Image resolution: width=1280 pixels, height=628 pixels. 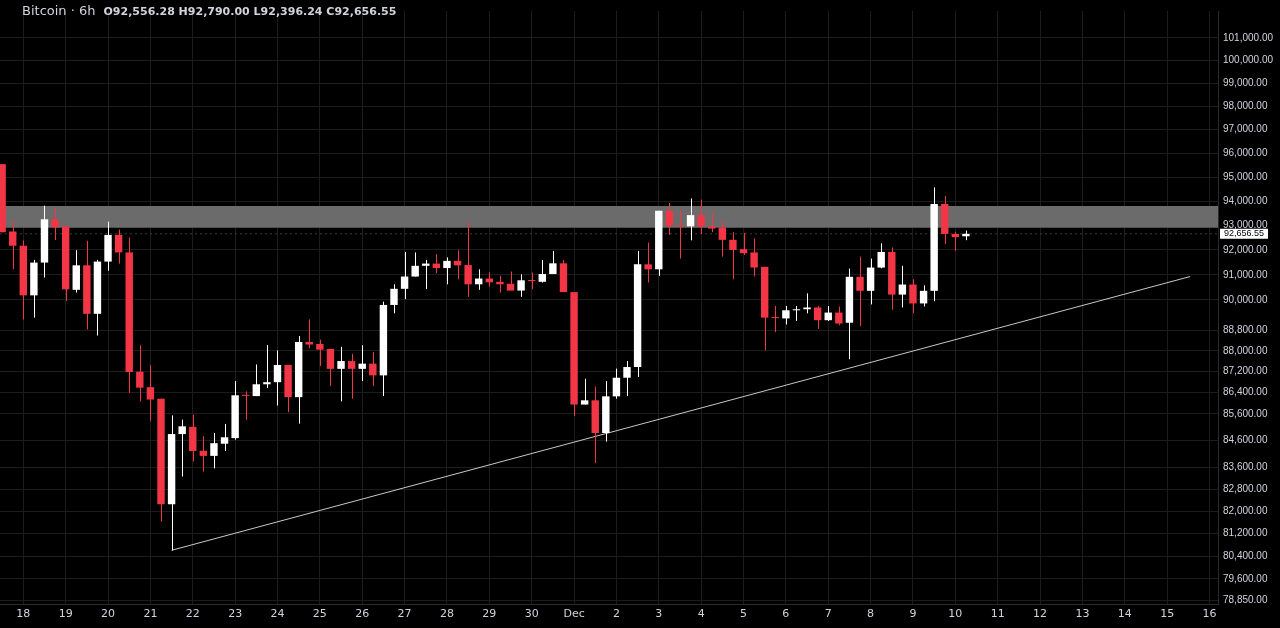 I want to click on x-tick-label: 10, so click(x=955, y=614).